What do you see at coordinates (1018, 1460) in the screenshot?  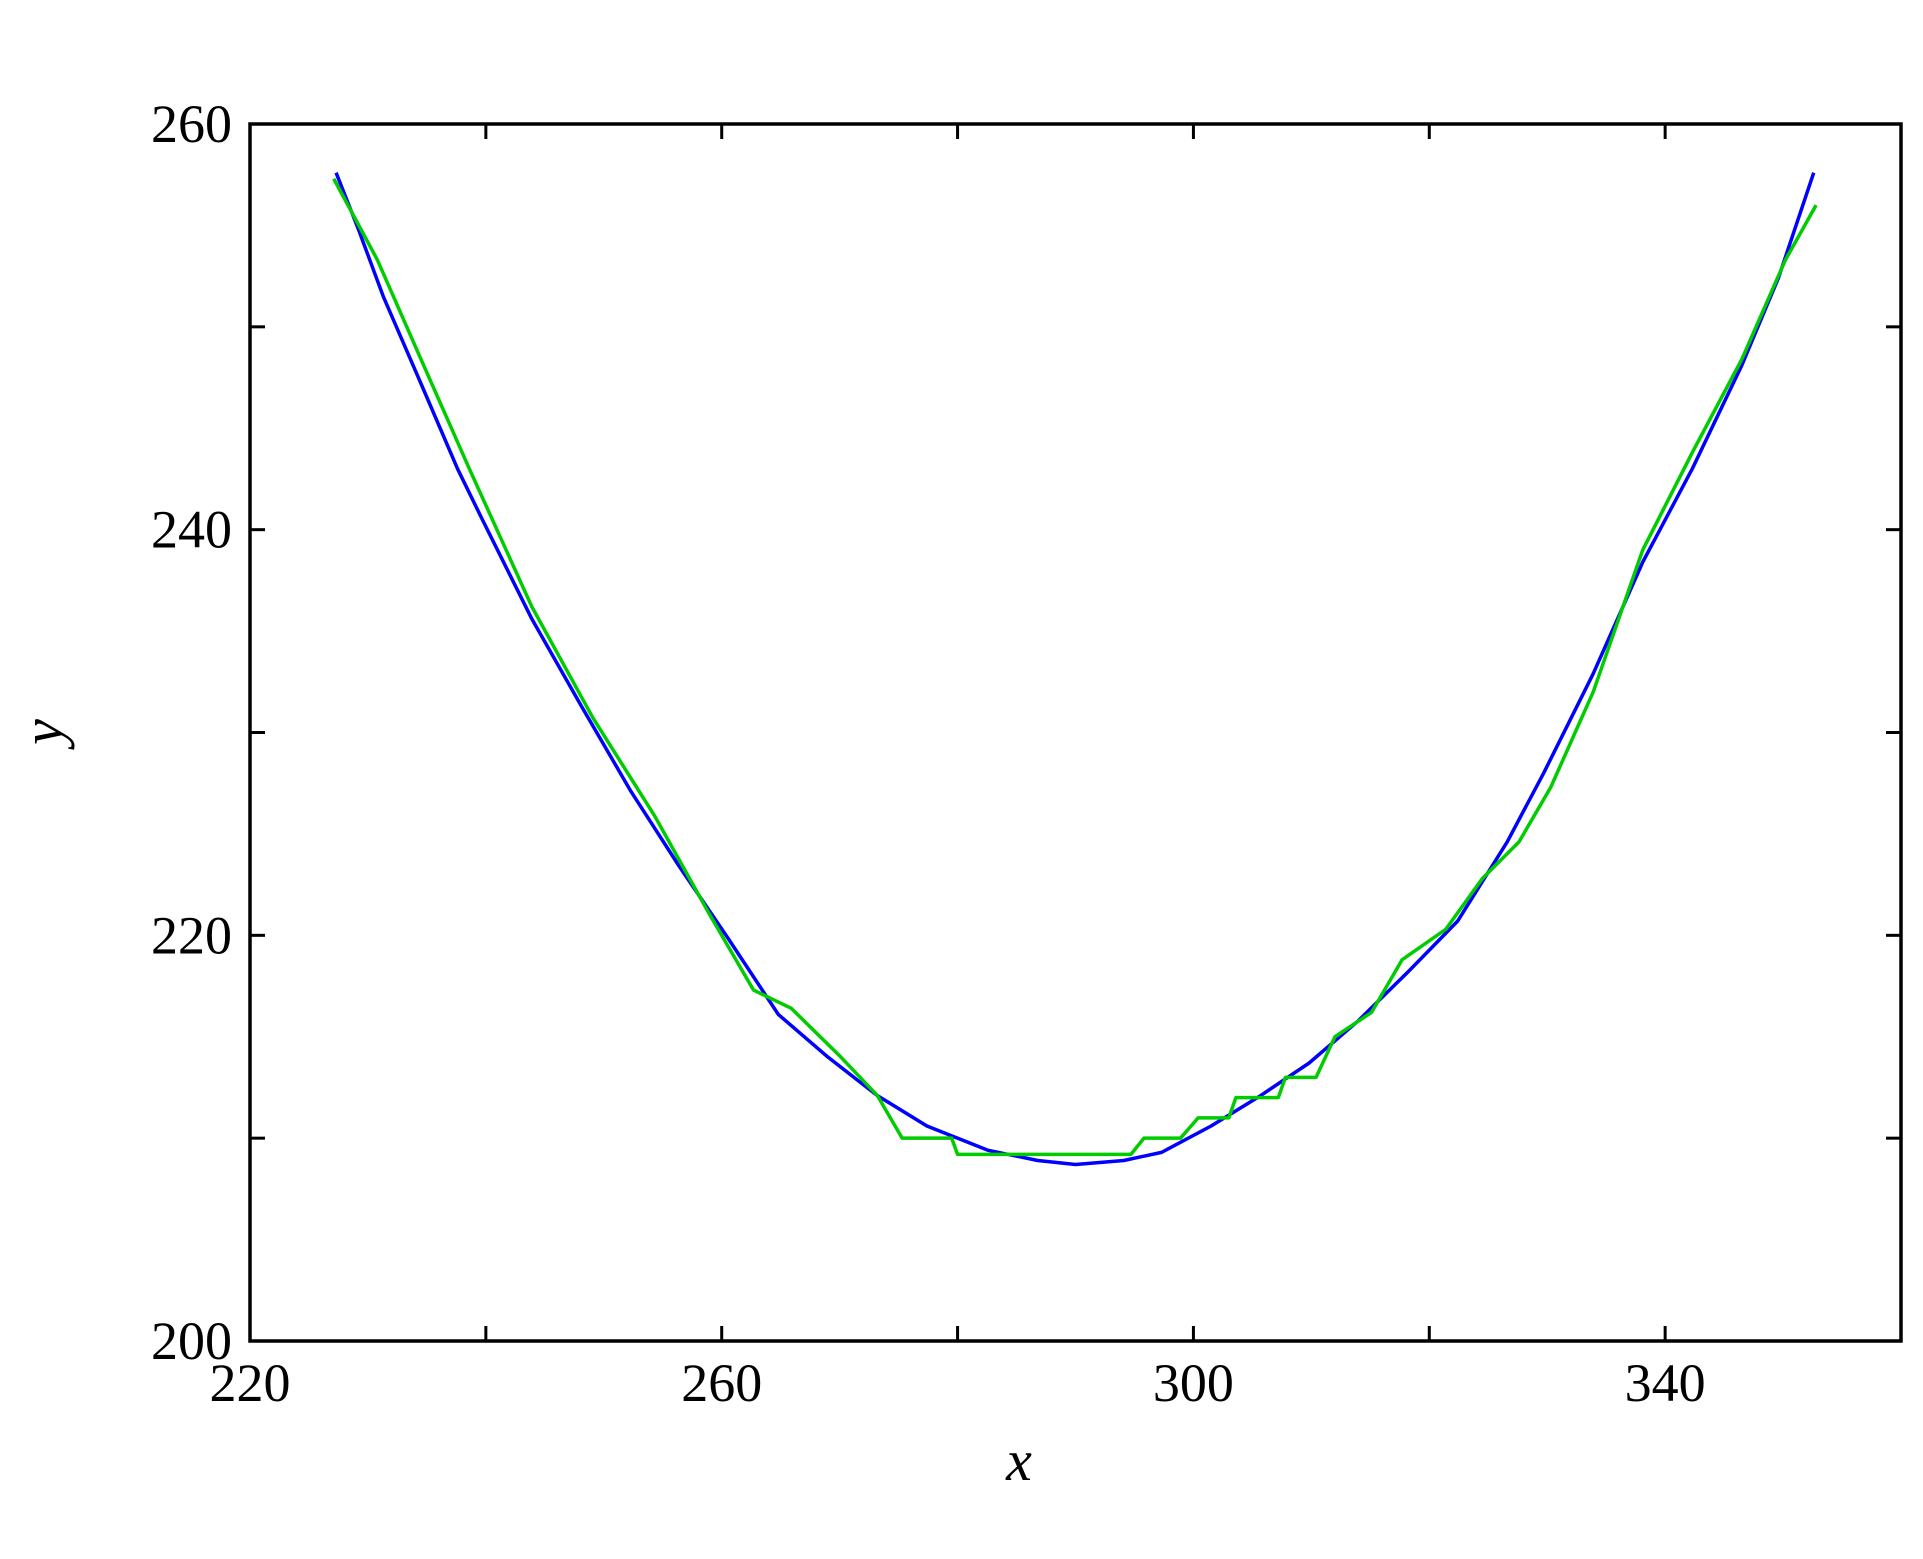 I see `x-axis-label: x` at bounding box center [1018, 1460].